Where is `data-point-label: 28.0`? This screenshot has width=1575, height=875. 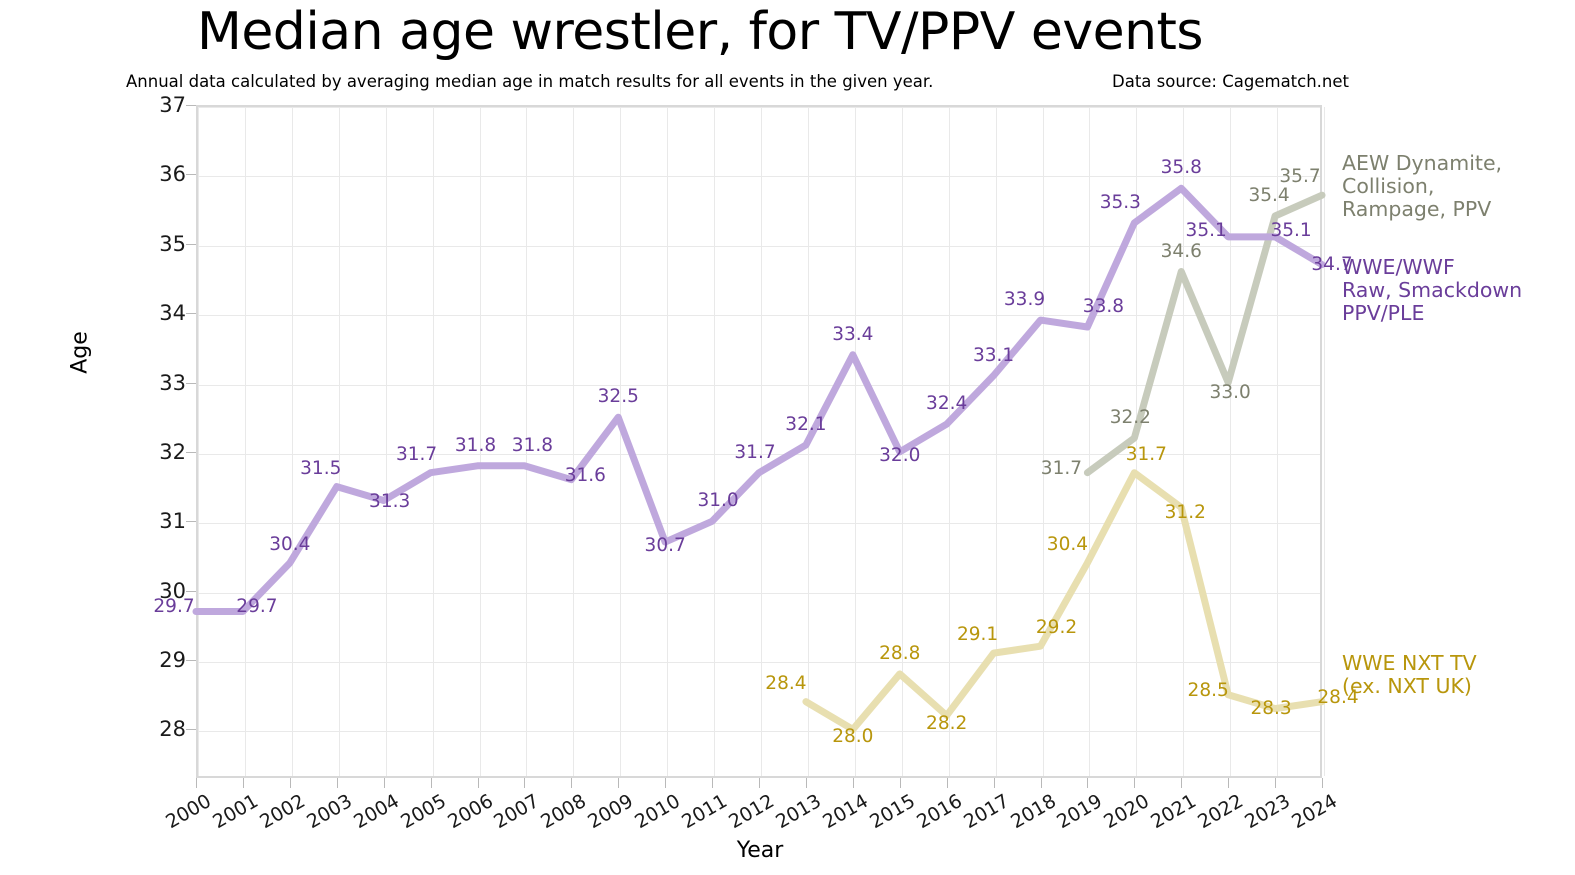
data-point-label: 28.0 is located at coordinates (853, 737).